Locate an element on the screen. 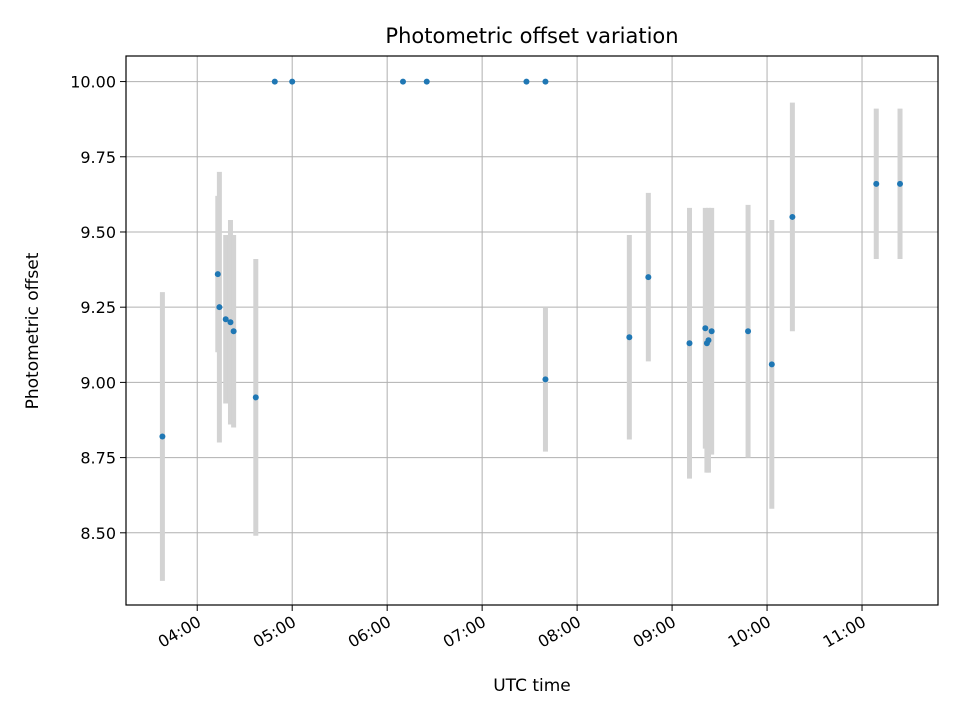 Image resolution: width=960 pixels, height=720 pixels. y-tick-label: 9.00 is located at coordinates (98, 382).